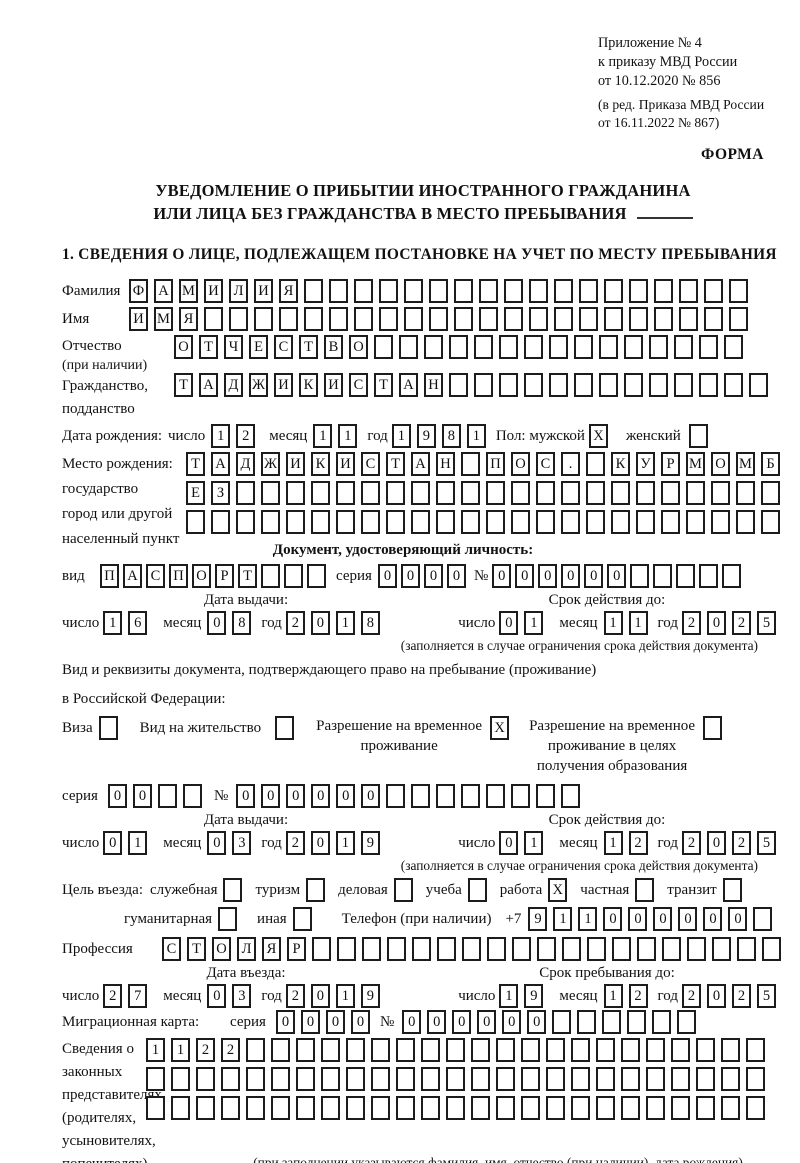  What do you see at coordinates (670, 464) in the screenshot?
I see `char-cell: Р` at bounding box center [670, 464].